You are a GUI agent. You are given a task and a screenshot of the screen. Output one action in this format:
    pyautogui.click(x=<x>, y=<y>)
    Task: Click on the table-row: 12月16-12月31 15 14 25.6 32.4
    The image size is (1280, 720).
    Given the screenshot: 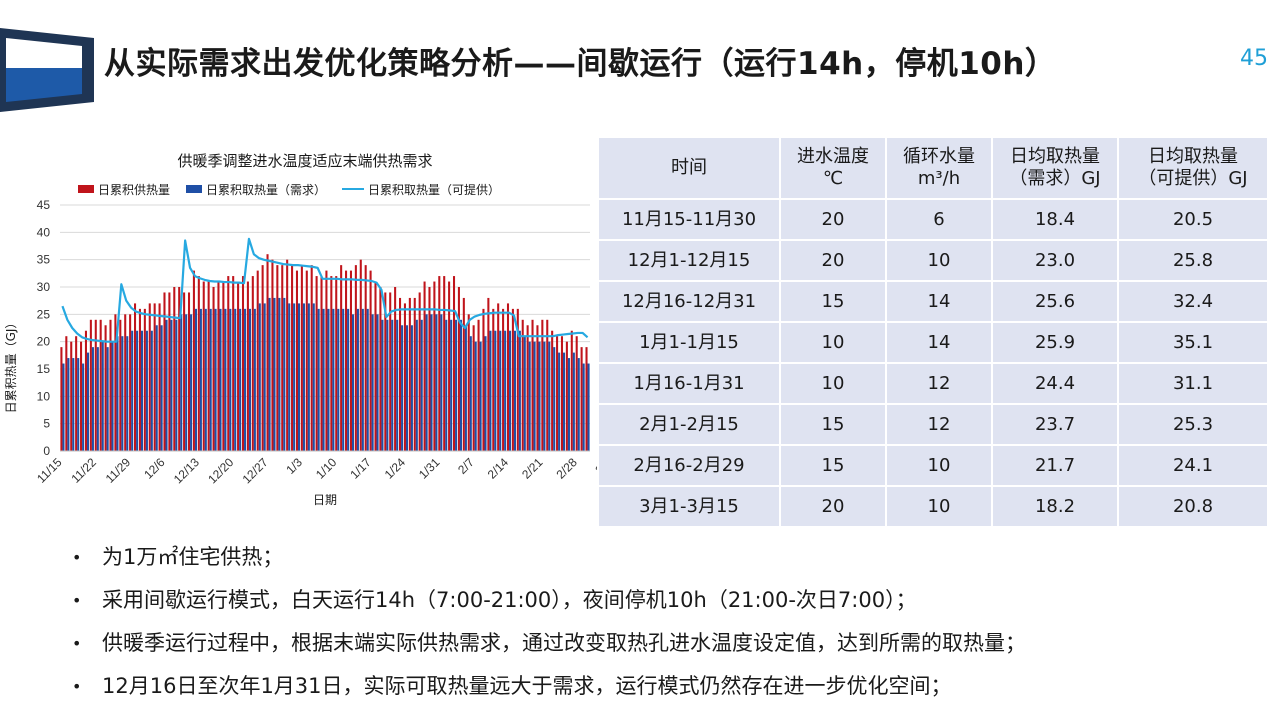 What is the action you would take?
    pyautogui.click(x=933, y=301)
    